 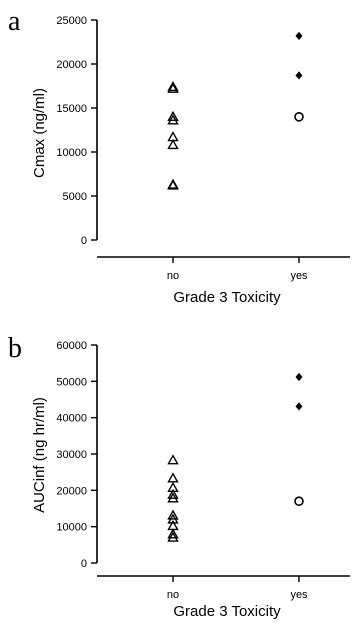 What do you see at coordinates (71, 21) in the screenshot?
I see `panel-a-y-tick-label: 25000` at bounding box center [71, 21].